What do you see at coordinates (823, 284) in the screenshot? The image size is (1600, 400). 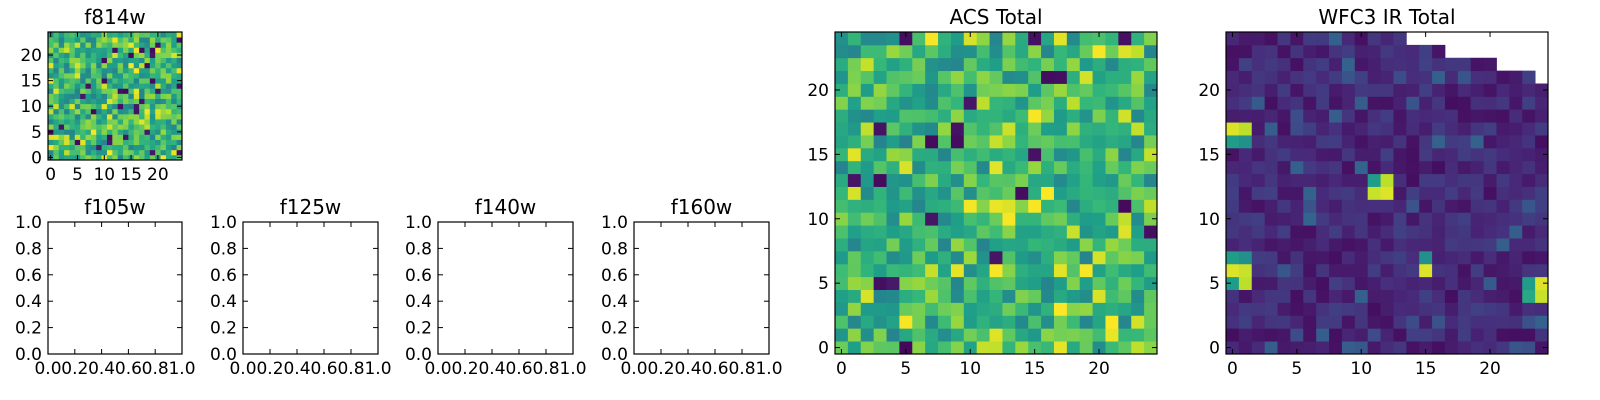 I see `y-tick-label: 5` at bounding box center [823, 284].